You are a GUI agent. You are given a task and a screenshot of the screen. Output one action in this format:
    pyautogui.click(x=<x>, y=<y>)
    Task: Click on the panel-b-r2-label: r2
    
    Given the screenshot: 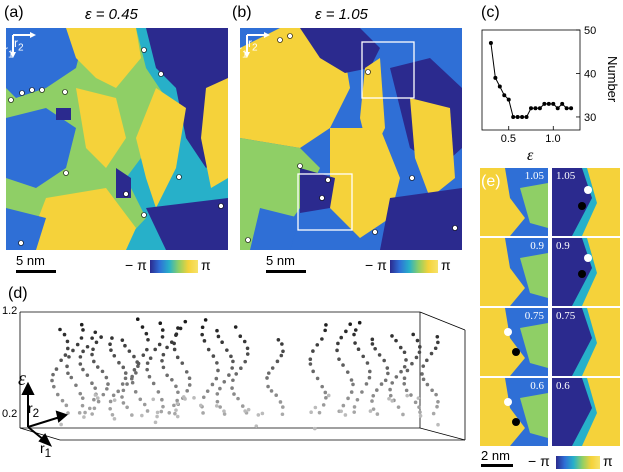 What is the action you would take?
    pyautogui.click(x=253, y=45)
    